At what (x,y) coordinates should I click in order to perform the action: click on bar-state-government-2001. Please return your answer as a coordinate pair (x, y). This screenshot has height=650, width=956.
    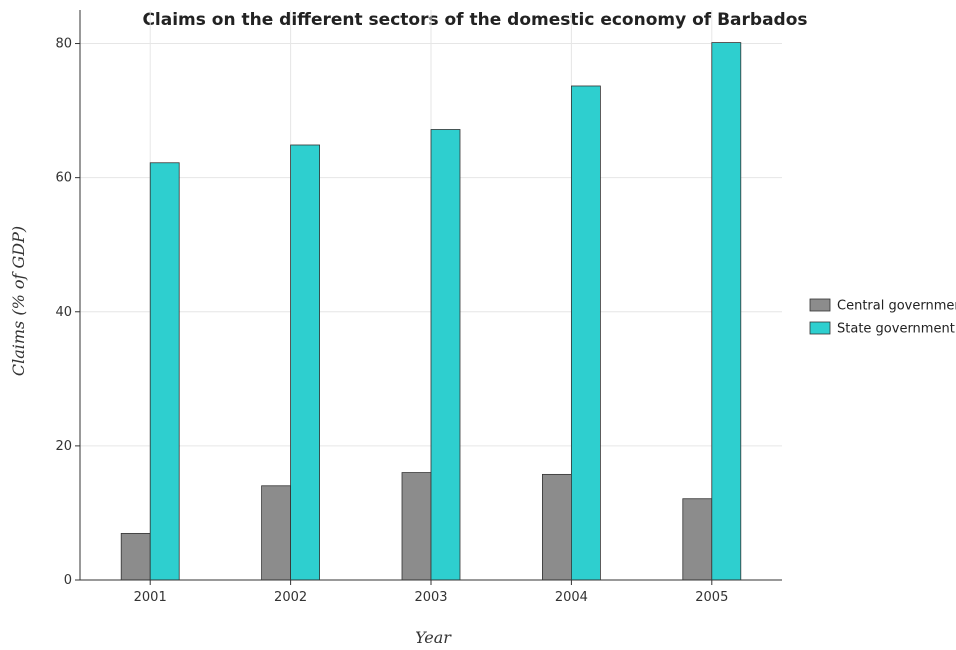
    Looking at the image, I should click on (164, 371).